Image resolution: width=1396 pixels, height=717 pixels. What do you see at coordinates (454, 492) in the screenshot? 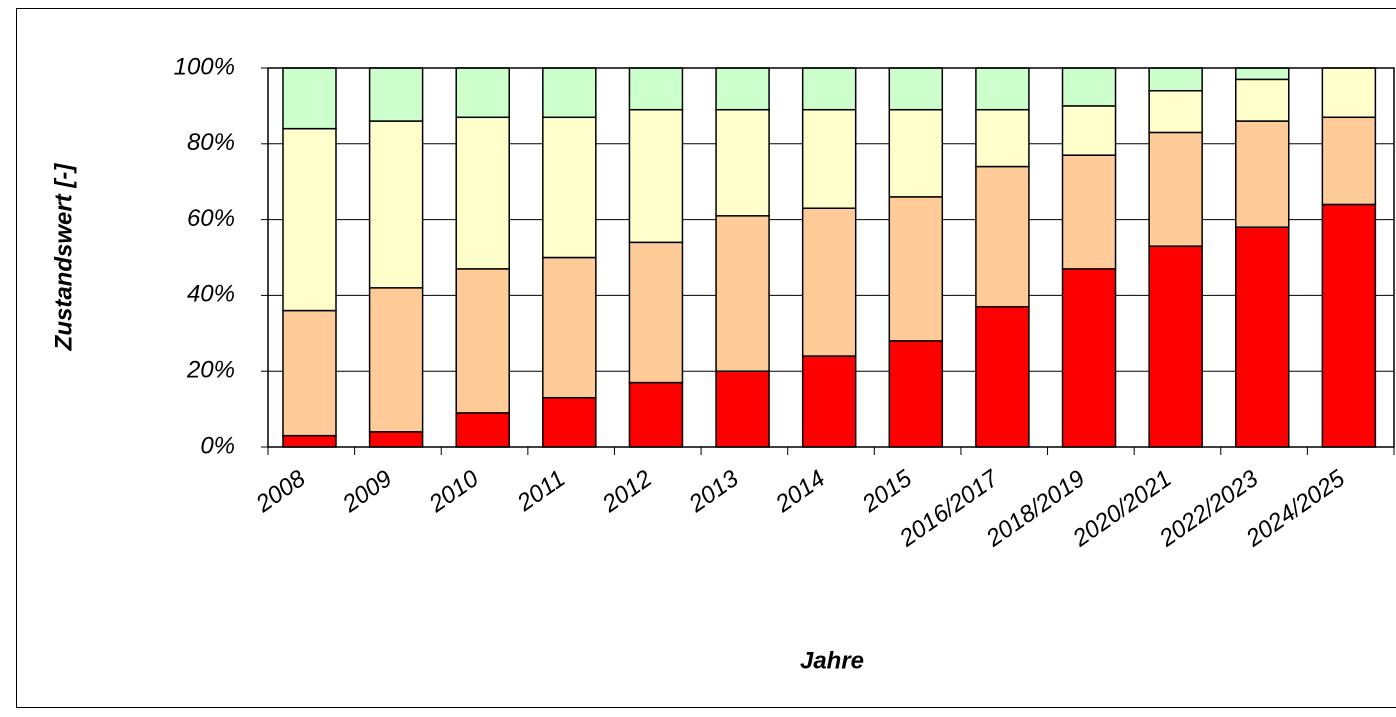
I see `x-tick-label: 2010` at bounding box center [454, 492].